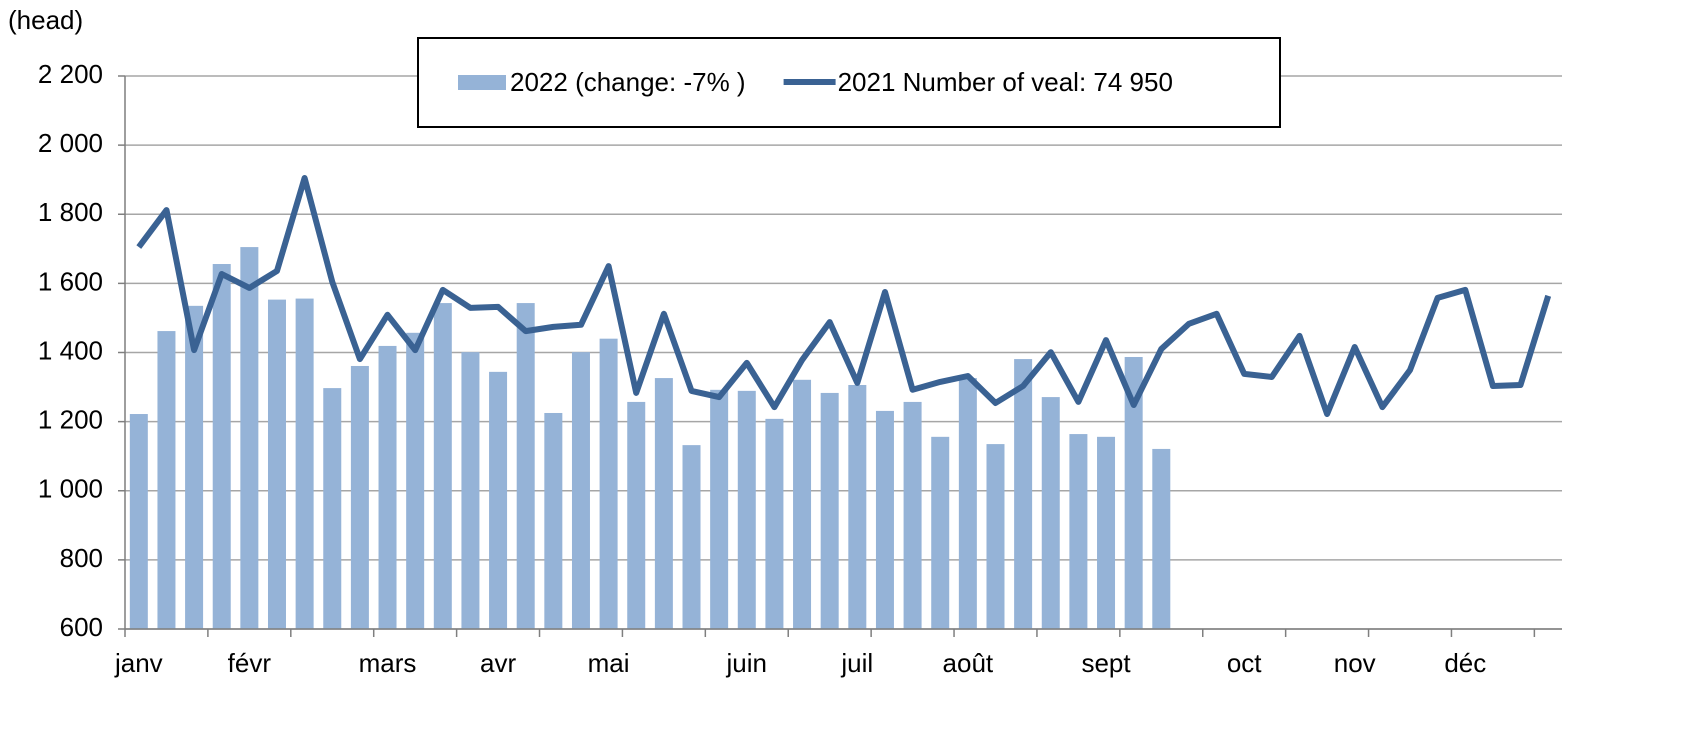 This screenshot has height=739, width=1702. I want to click on legend-label: 2022 (change: -7% ), so click(628, 82).